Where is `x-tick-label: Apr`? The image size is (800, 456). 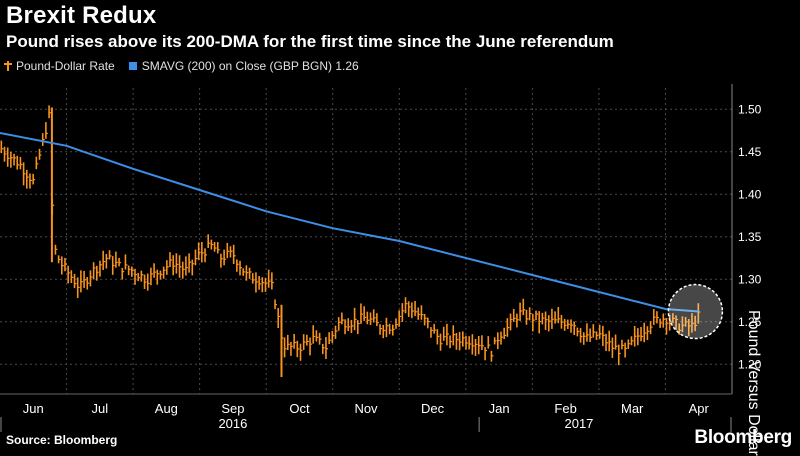 x-tick-label: Apr is located at coordinates (699, 408).